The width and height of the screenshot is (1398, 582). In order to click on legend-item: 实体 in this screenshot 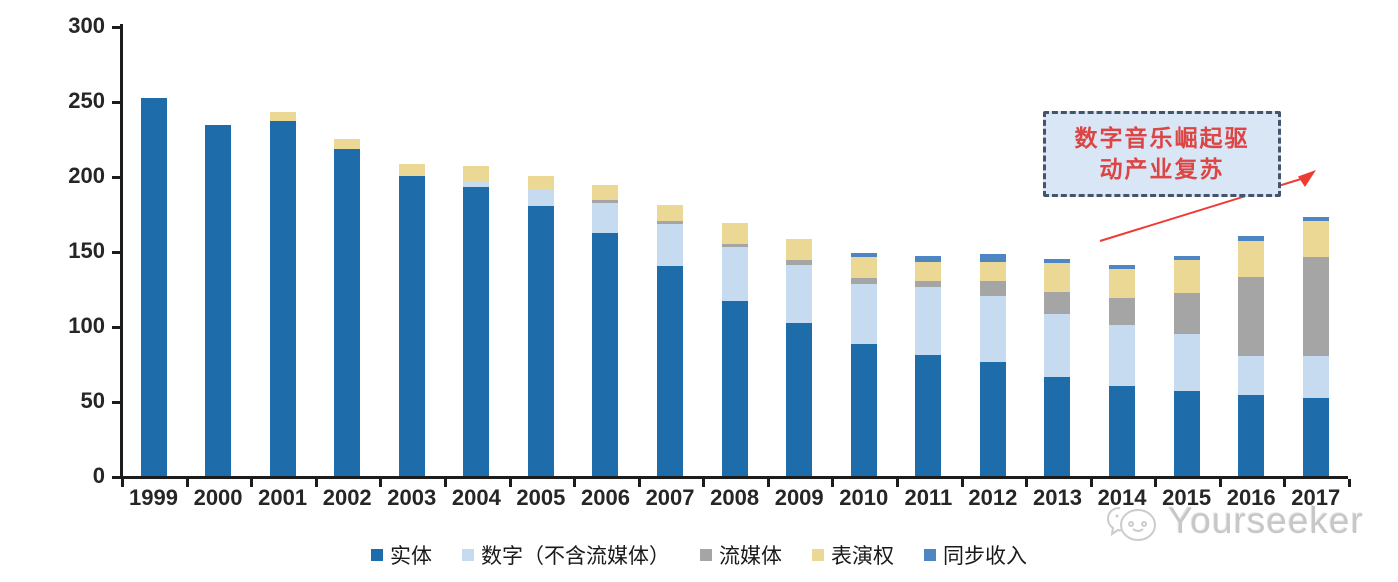, I will do `click(401, 555)`.